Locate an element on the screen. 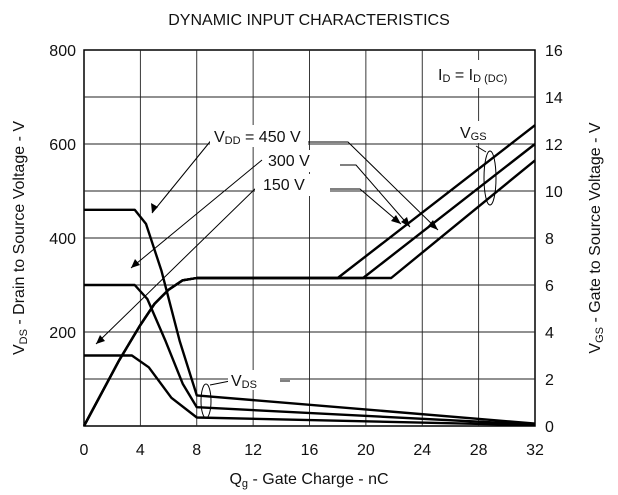 The height and width of the screenshot is (495, 618). y-right-tick-label: 4 is located at coordinates (549, 333).